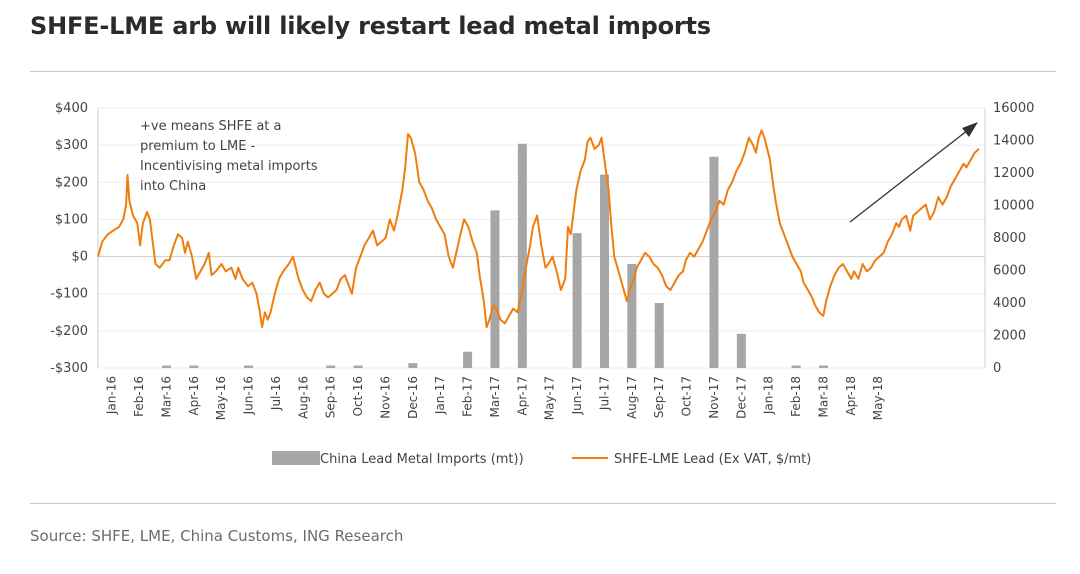 Image resolution: width=1080 pixels, height=574 pixels. What do you see at coordinates (468, 396) in the screenshot?
I see `x-tick-label: Feb-17` at bounding box center [468, 396].